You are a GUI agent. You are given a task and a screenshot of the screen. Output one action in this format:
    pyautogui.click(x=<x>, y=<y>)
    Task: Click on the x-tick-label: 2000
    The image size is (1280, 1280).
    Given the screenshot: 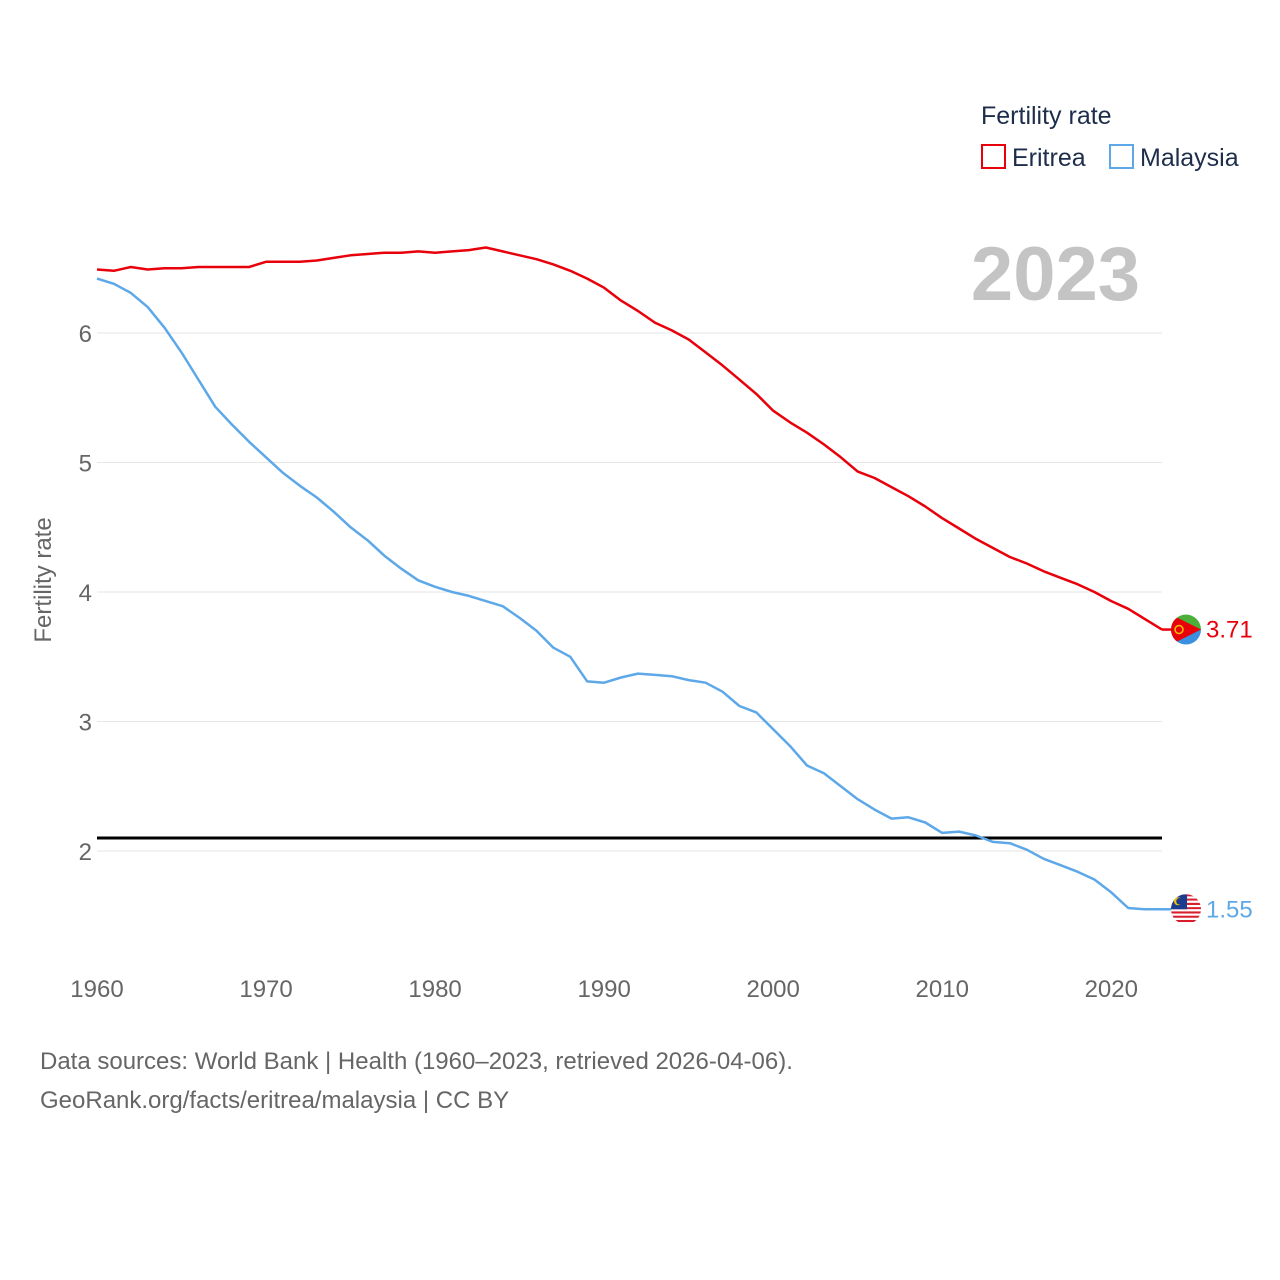 What is the action you would take?
    pyautogui.click(x=772, y=989)
    